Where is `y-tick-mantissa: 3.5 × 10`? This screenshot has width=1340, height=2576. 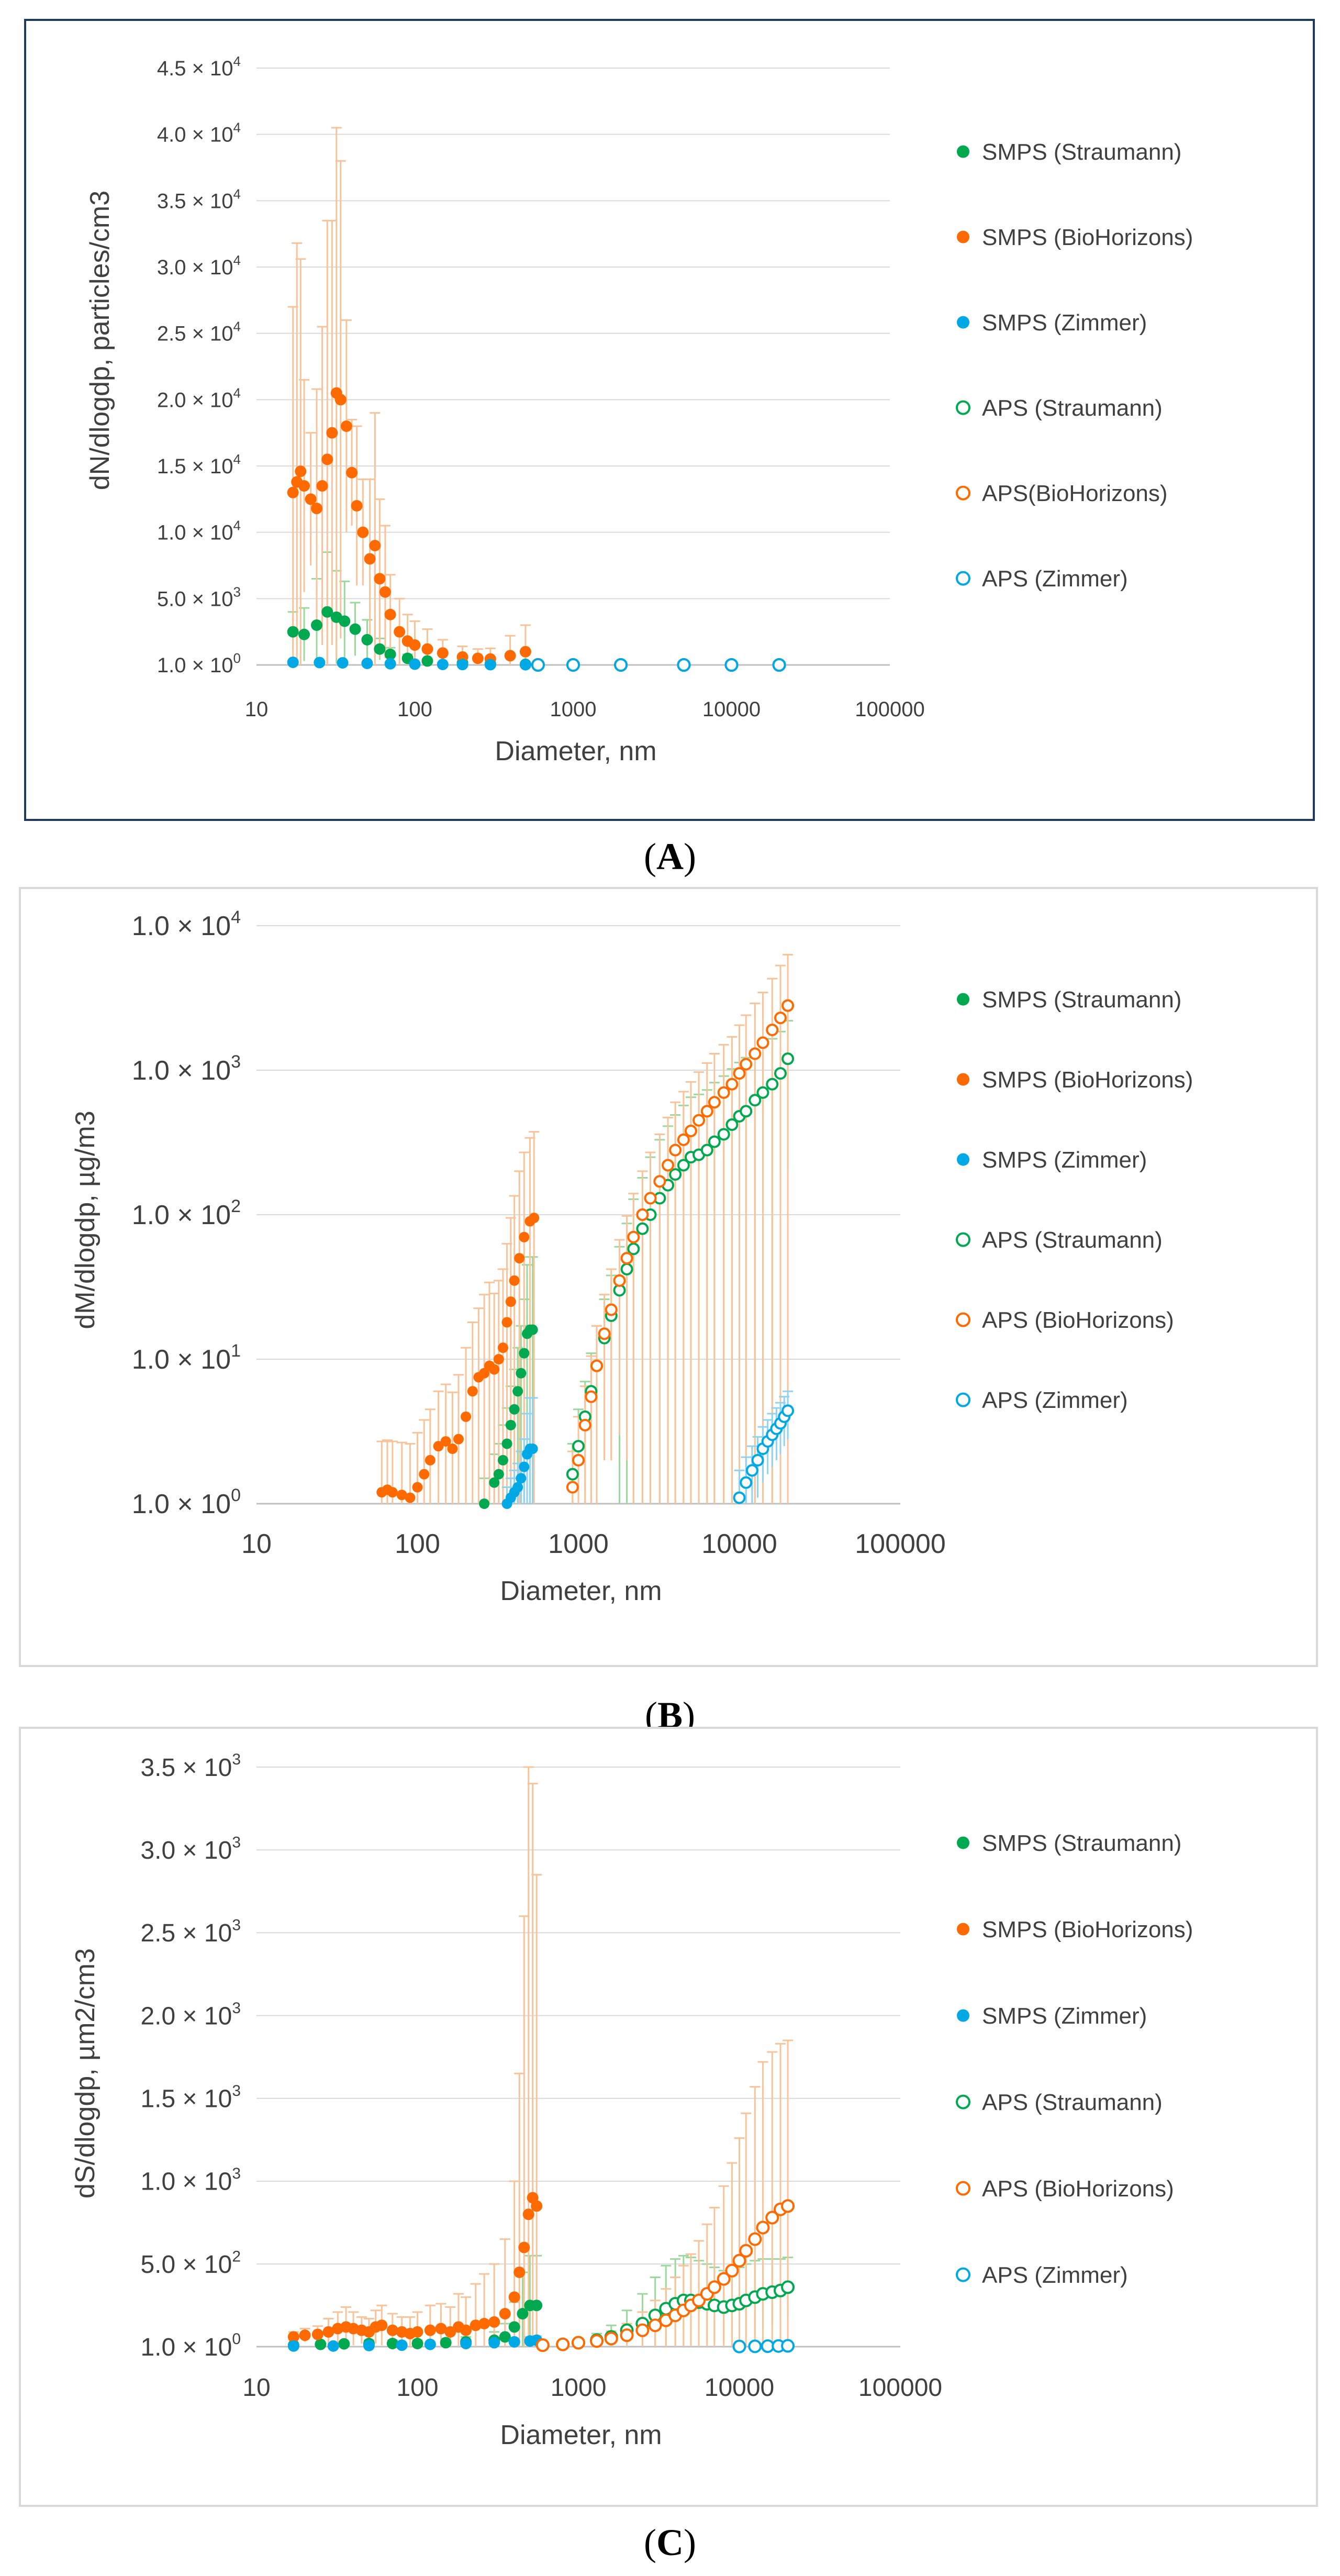
y-tick-mantissa: 3.5 × 10 is located at coordinates (186, 1768).